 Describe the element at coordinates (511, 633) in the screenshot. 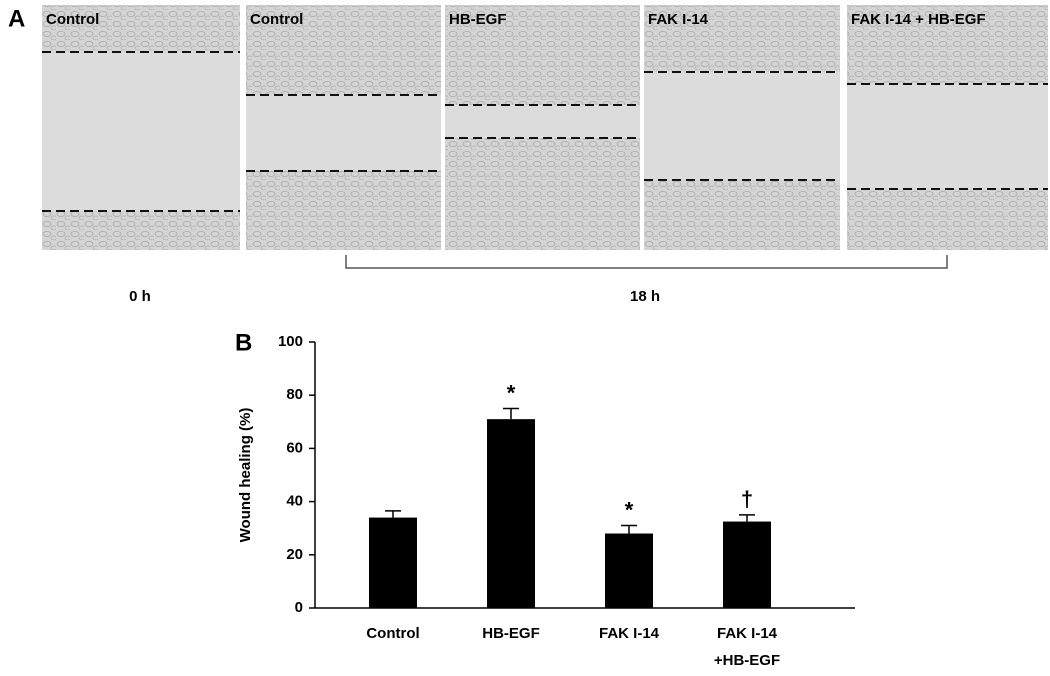

I see `x-tick-label: HB-EGF` at that location.